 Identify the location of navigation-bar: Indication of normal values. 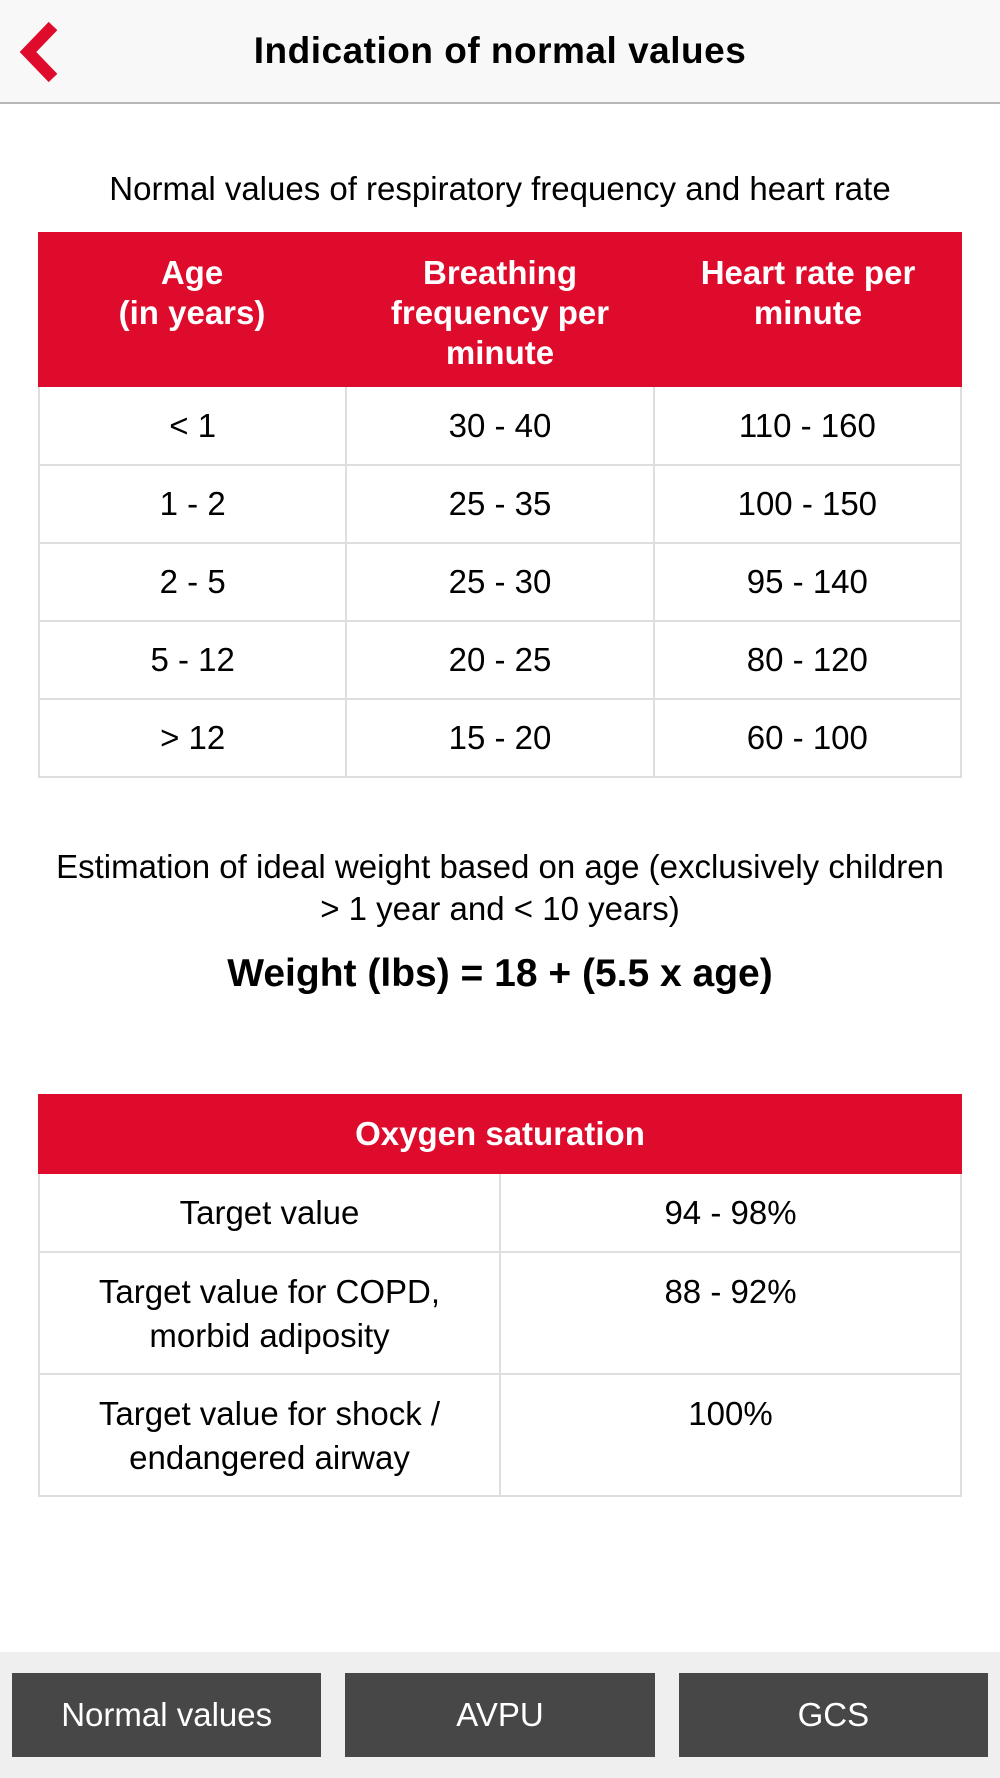
(500, 52).